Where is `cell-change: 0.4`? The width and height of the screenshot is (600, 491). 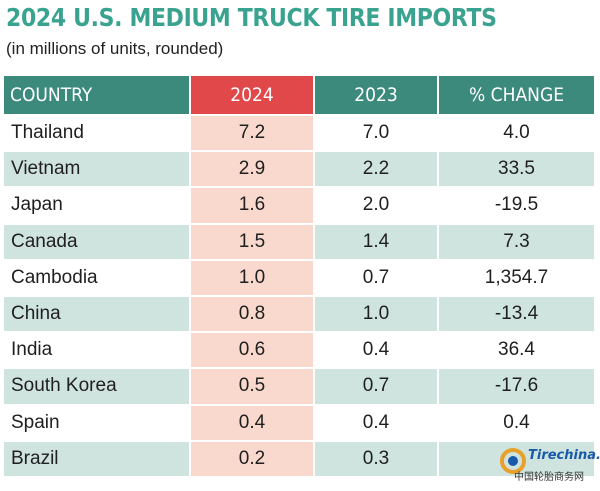 cell-change: 0.4 is located at coordinates (516, 422).